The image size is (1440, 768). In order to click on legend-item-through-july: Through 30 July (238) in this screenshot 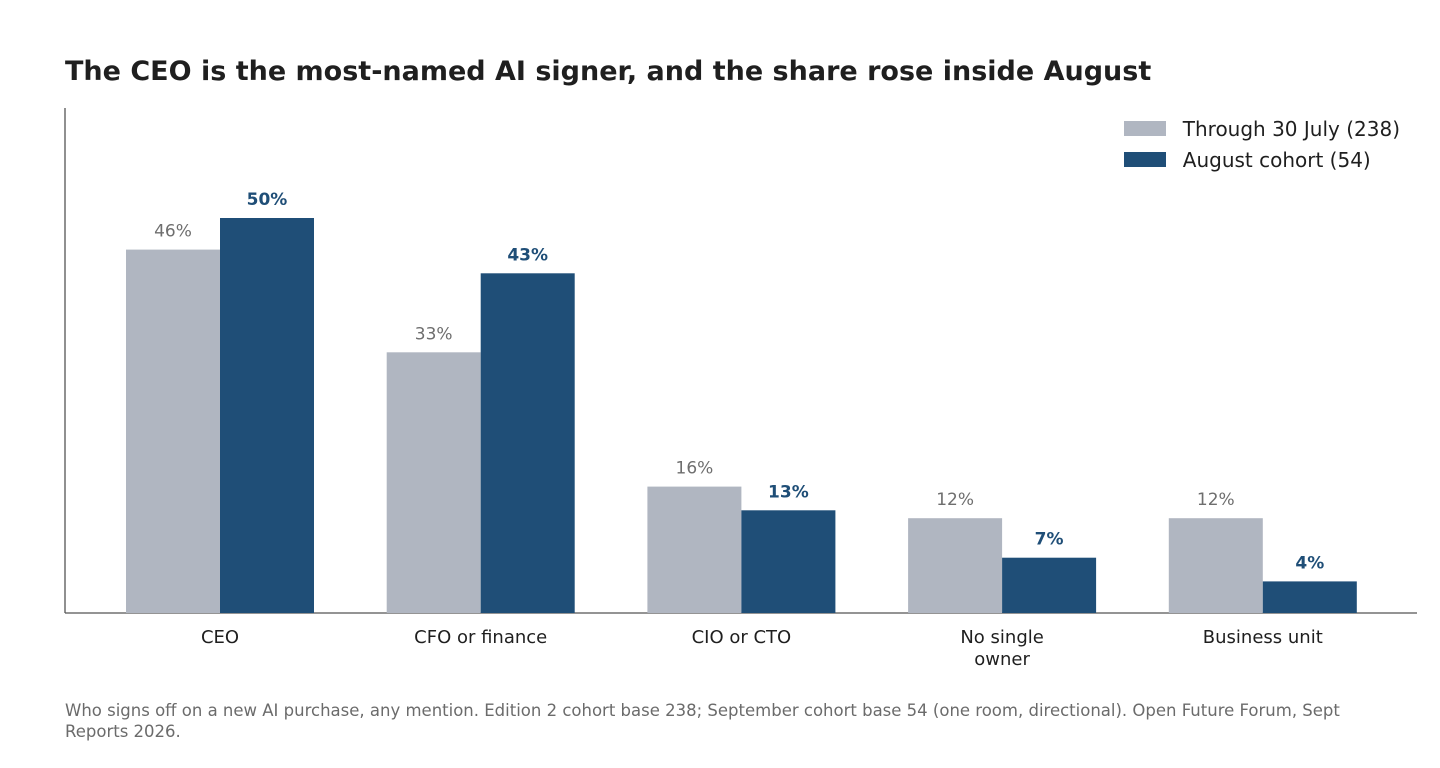, I will do `click(1261, 128)`.